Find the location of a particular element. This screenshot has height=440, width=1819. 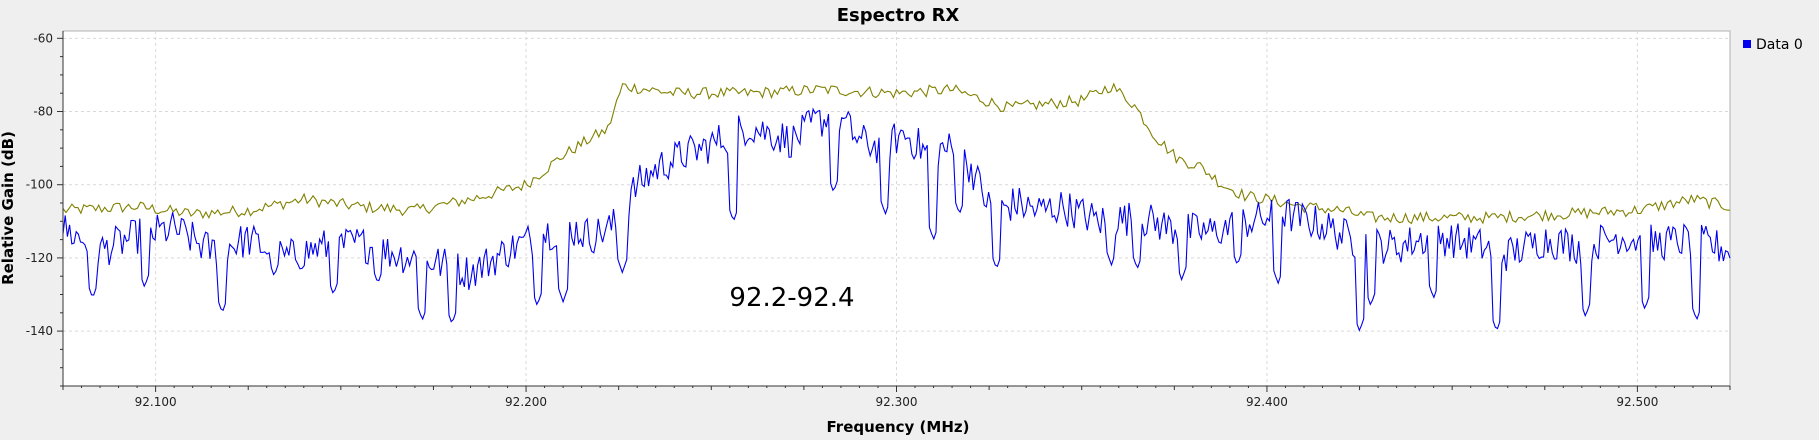

x-ticks: 92.100 92.200 92.300 92.400 92.500 is located at coordinates (896, 397).